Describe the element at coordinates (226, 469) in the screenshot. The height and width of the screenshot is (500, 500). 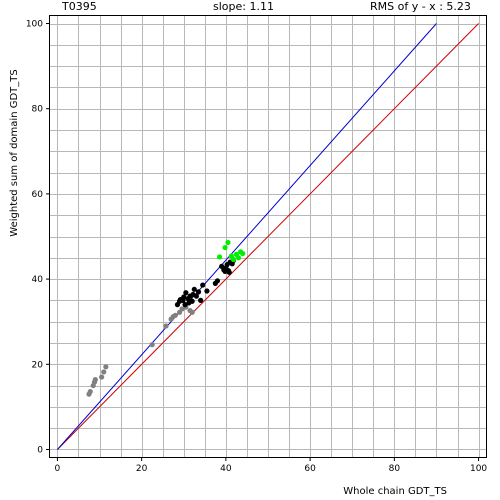
I see `x-tick-label: 40` at that location.